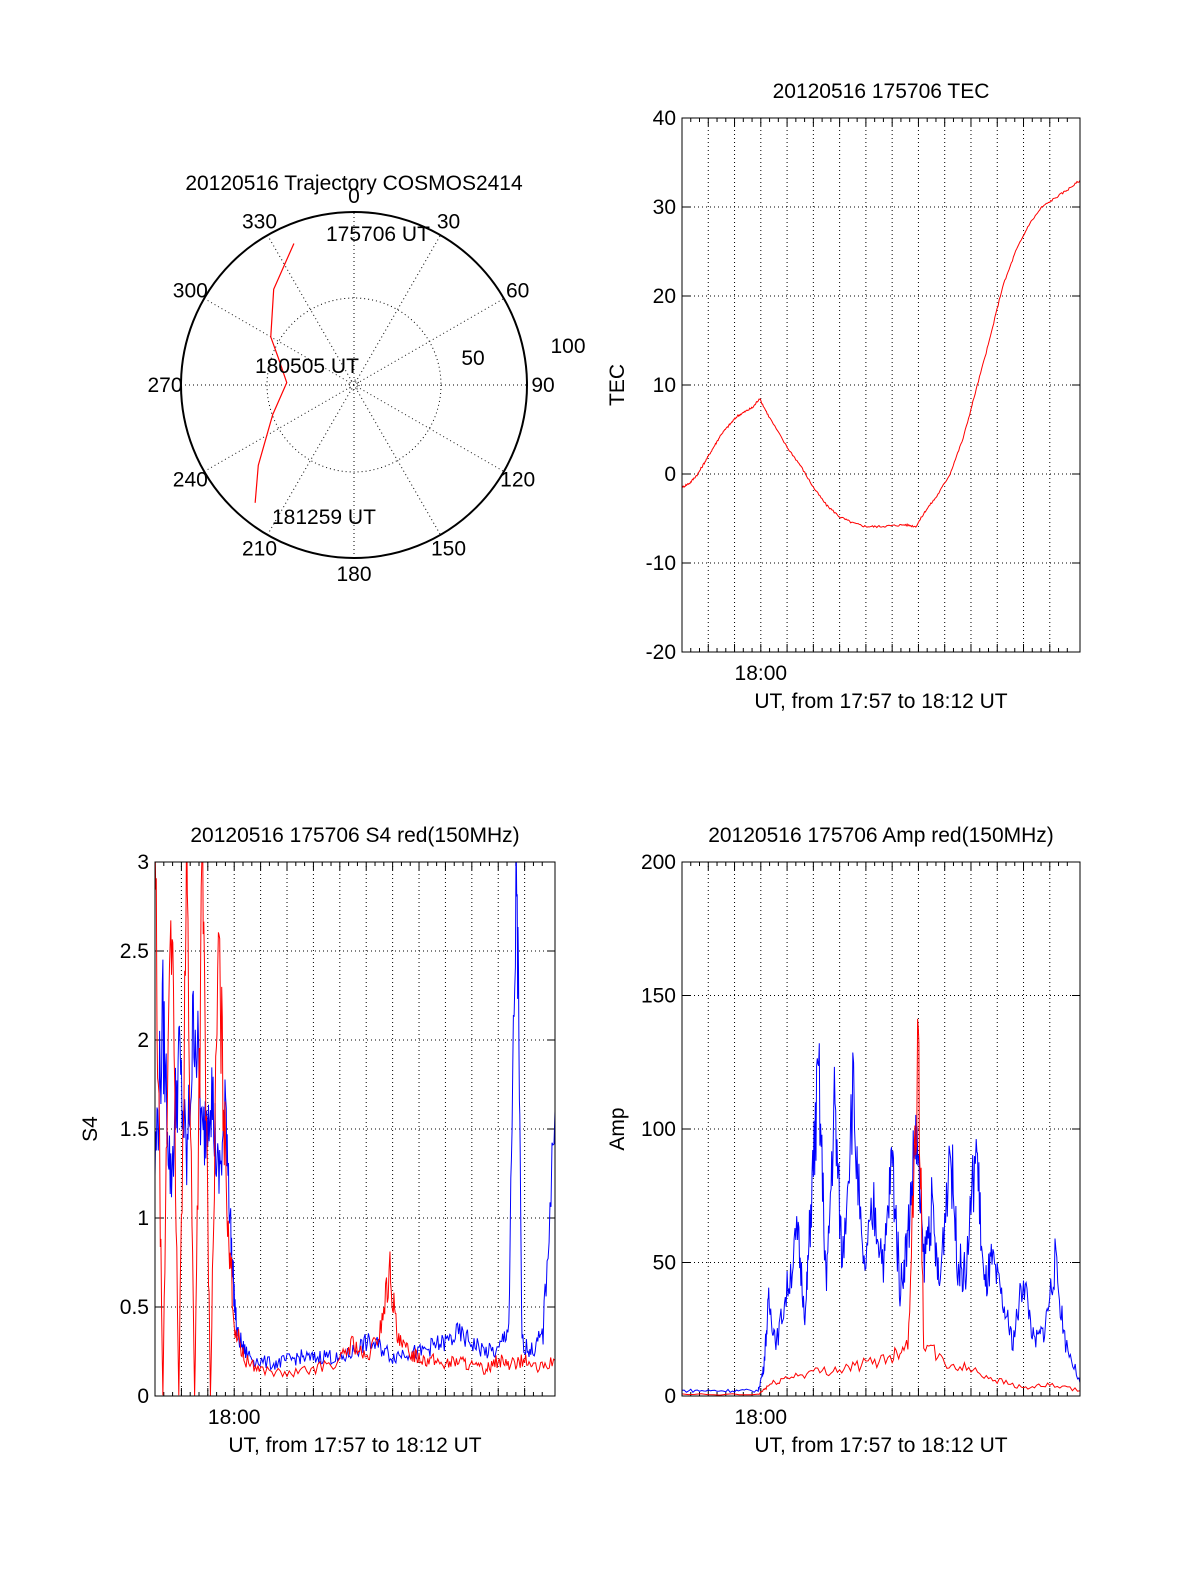 The image size is (1200, 1575). I want to click on polar-angle-label: 270, so click(164, 385).